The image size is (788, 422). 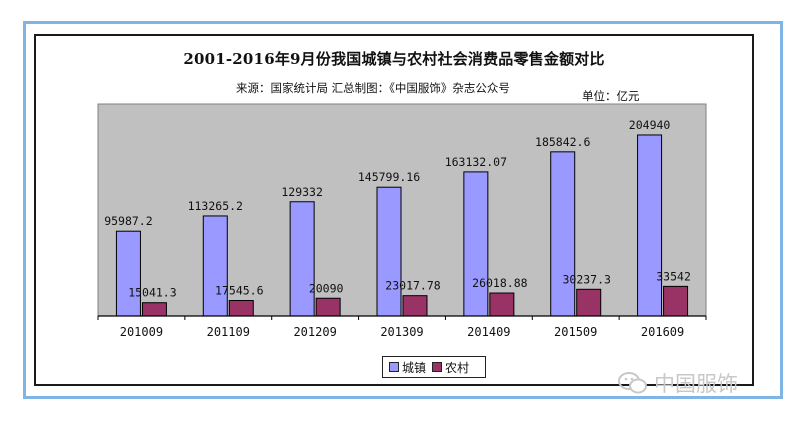 I want to click on watermark: 中国服饰, so click(x=678, y=383).